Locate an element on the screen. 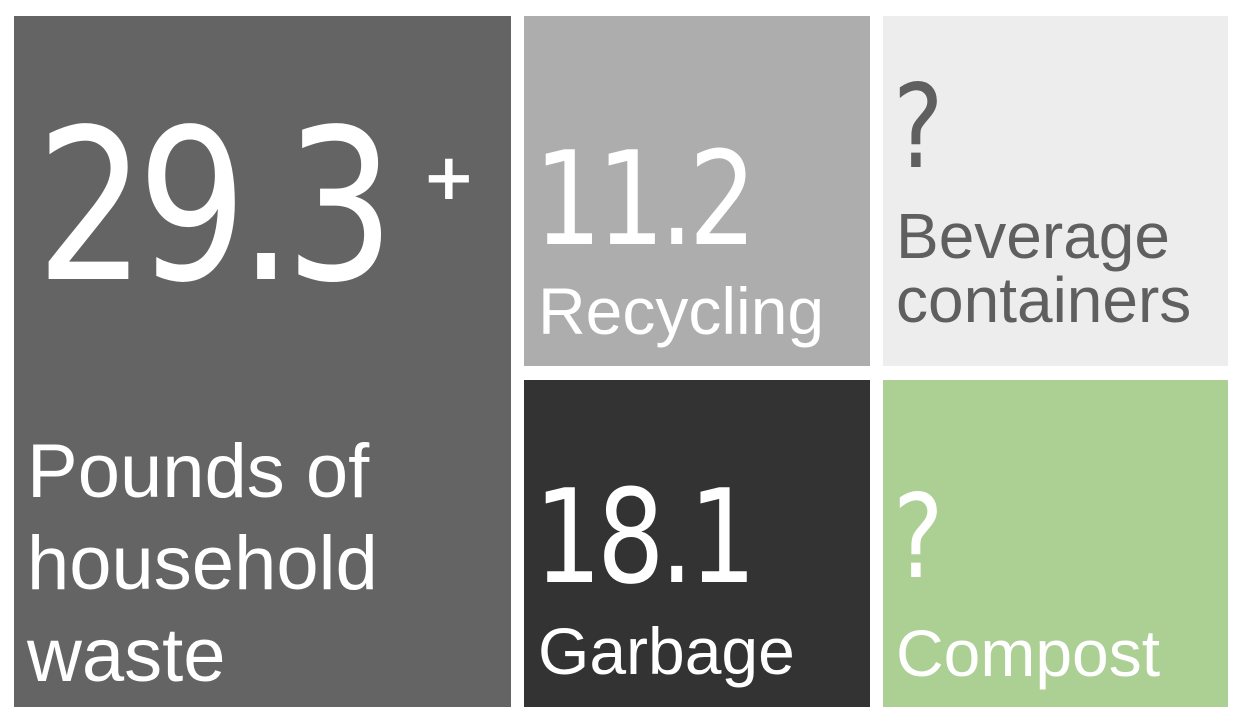 The height and width of the screenshot is (721, 1244). recycling-tile: 11.2 Recycling is located at coordinates (697, 191).